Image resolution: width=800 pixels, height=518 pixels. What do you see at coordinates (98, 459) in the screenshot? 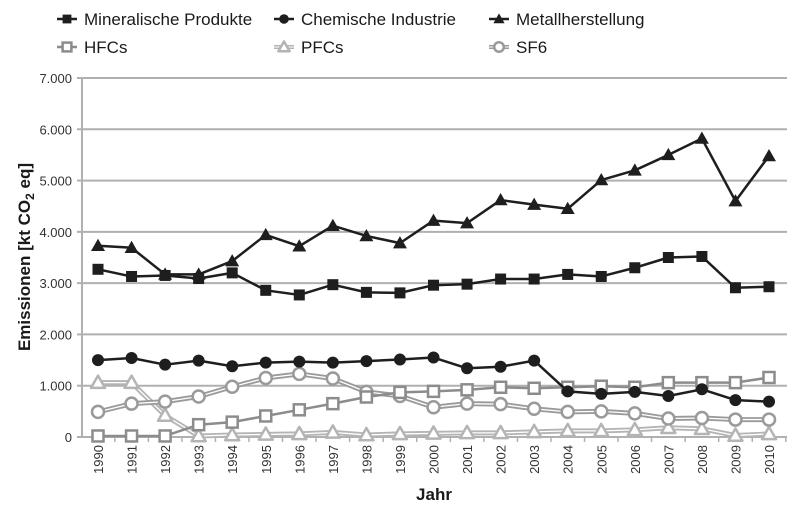
I see `x-tick-label: 1990` at bounding box center [98, 459].